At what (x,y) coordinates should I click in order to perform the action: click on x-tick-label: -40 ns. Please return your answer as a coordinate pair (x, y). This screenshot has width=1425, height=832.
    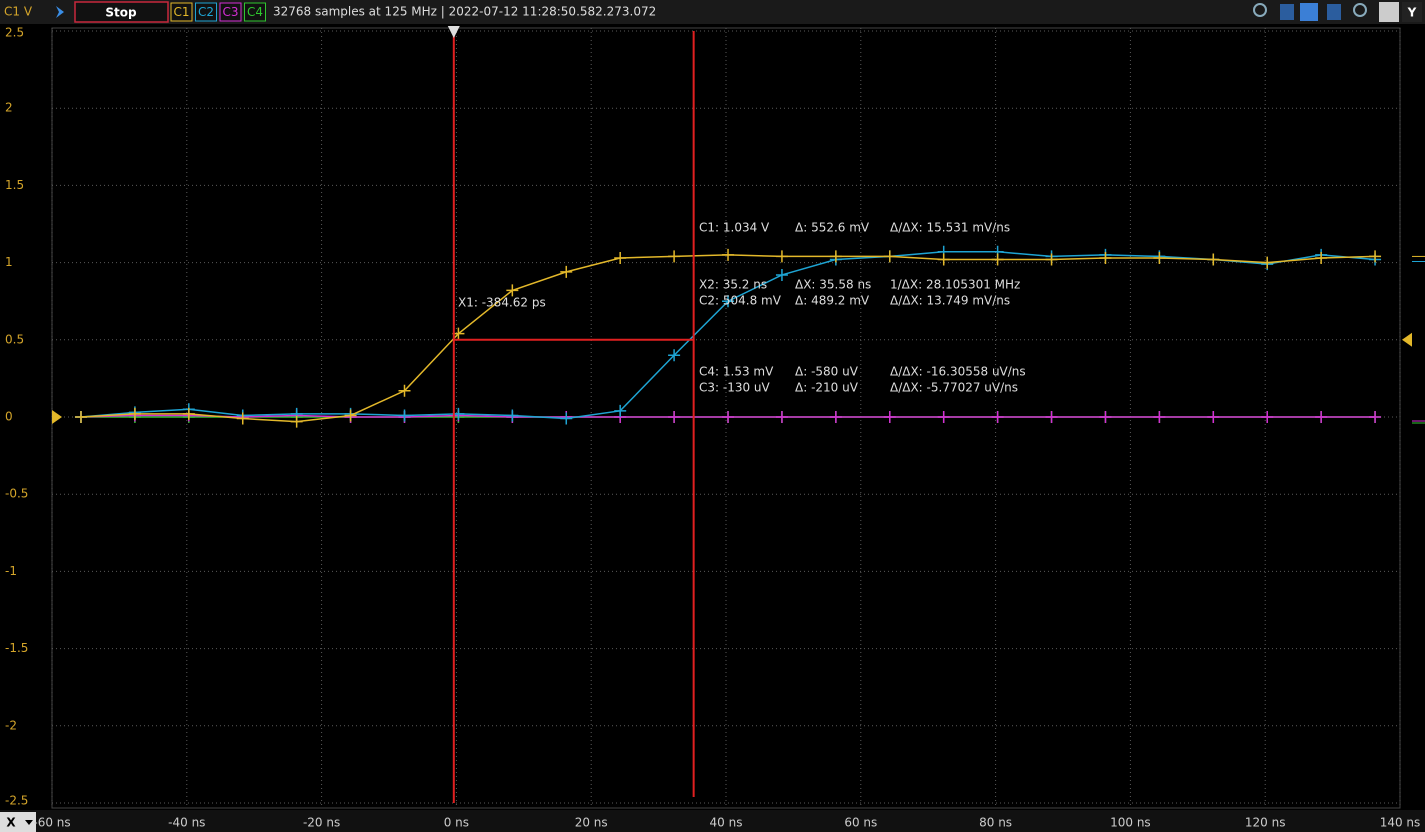
    Looking at the image, I should click on (186, 823).